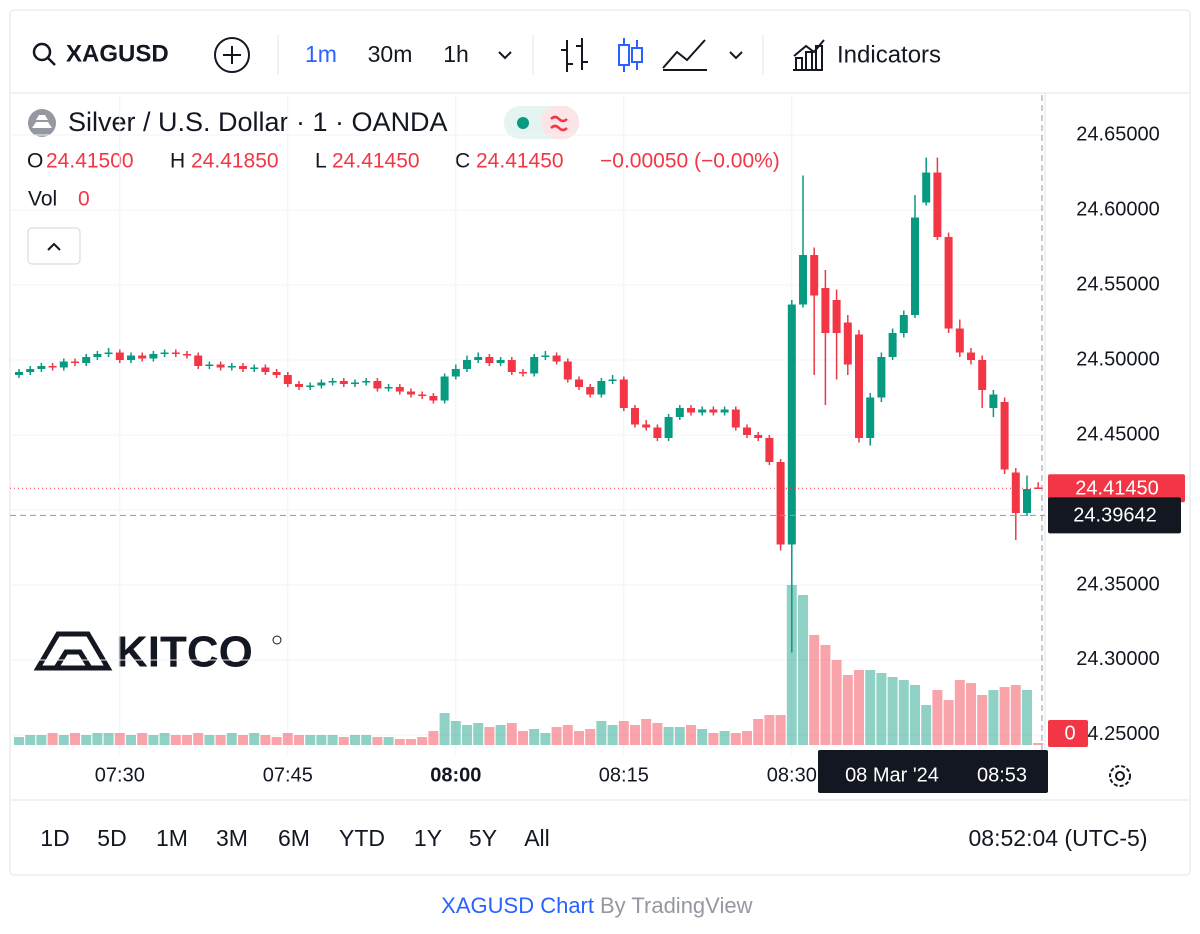 Image resolution: width=1200 pixels, height=934 pixels. Describe the element at coordinates (684, 55) in the screenshot. I see `area-style` at that location.